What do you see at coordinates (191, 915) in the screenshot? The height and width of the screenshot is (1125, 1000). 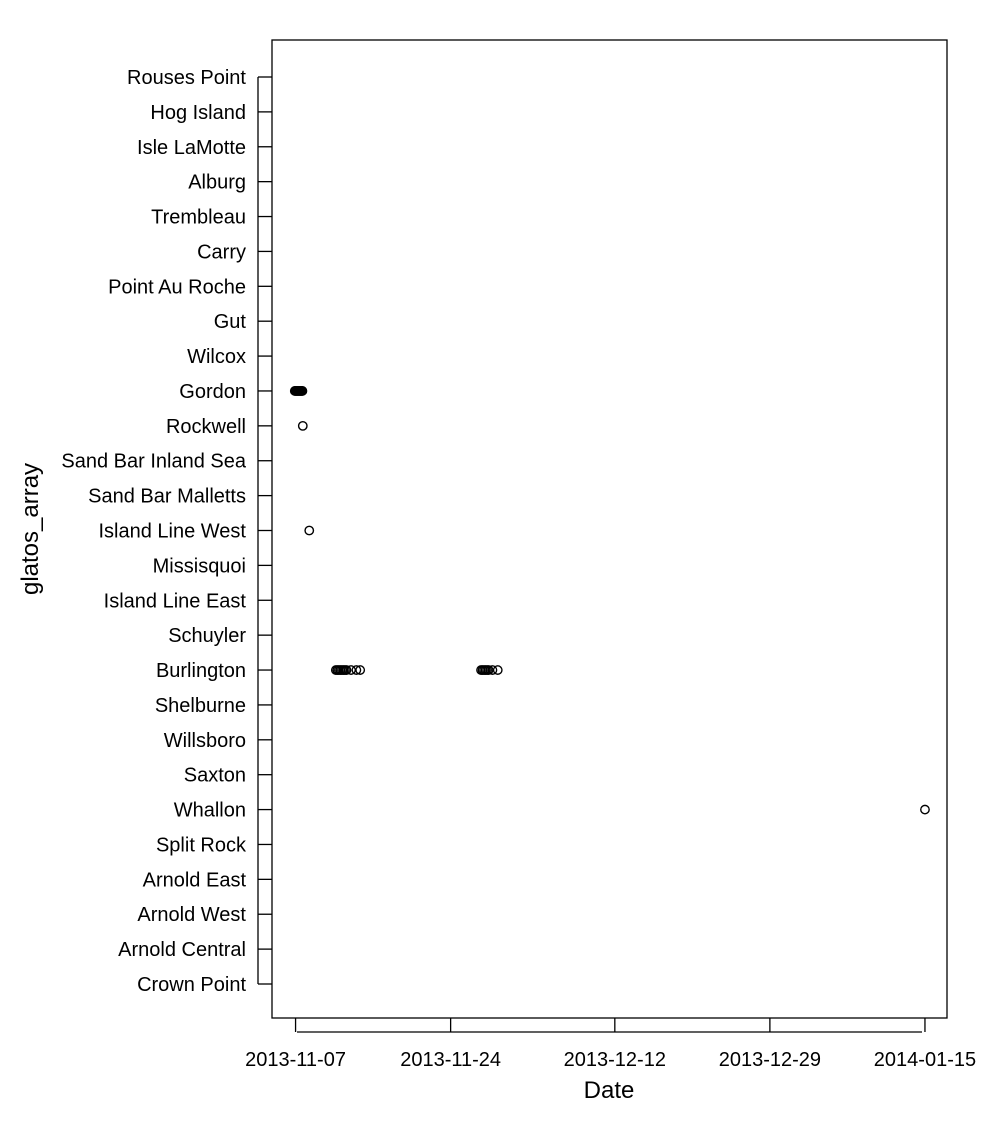 I see `y-tick-label: Arnold West` at bounding box center [191, 915].